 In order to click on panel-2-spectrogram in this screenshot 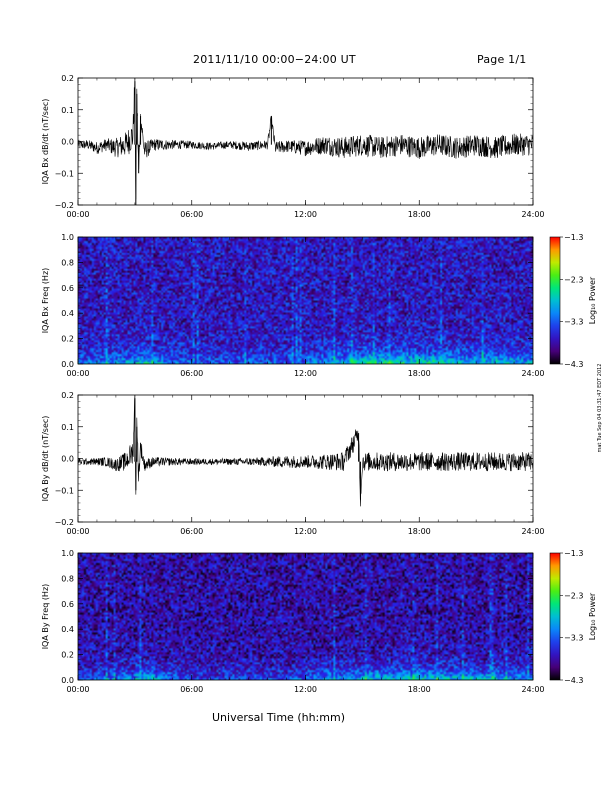, I will do `click(305, 300)`.